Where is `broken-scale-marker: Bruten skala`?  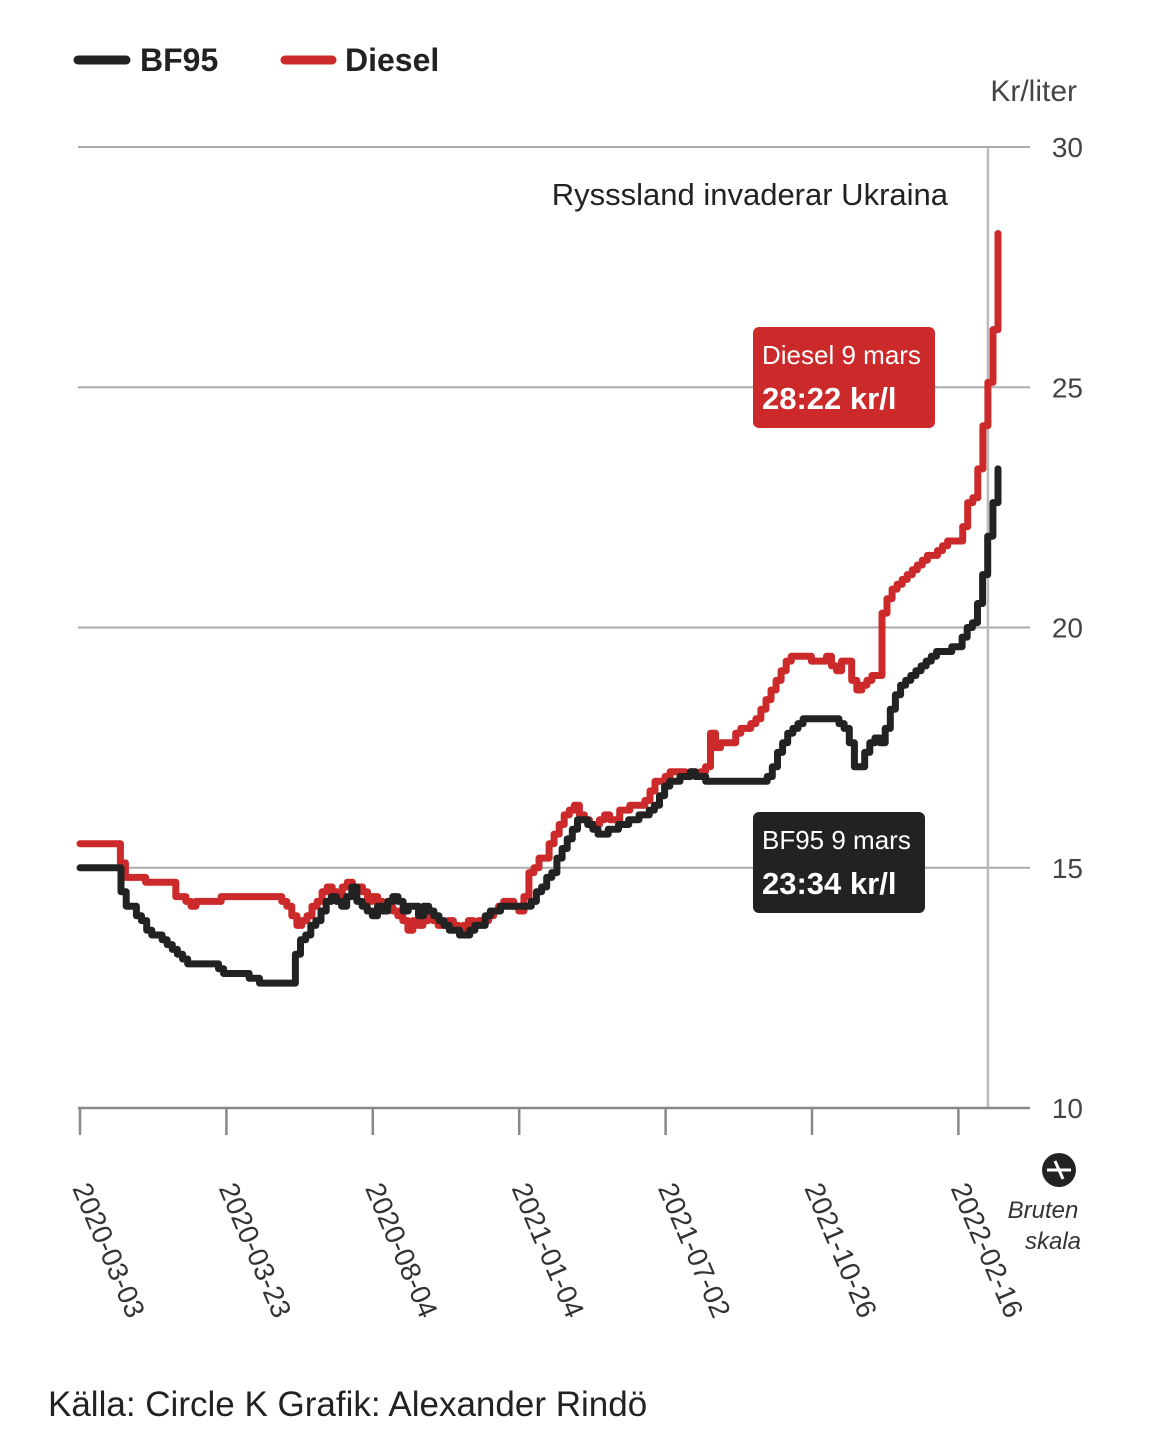
broken-scale-marker: Bruten skala is located at coordinates (1044, 1204).